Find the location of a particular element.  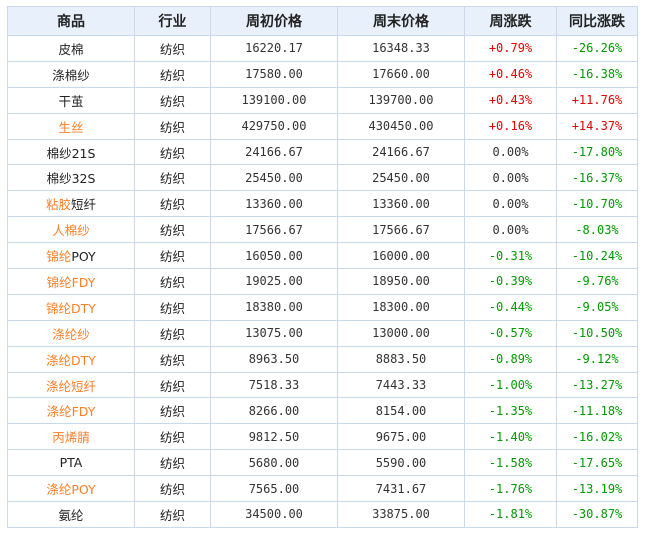

yoy-change-cell: -9.12% is located at coordinates (597, 359).